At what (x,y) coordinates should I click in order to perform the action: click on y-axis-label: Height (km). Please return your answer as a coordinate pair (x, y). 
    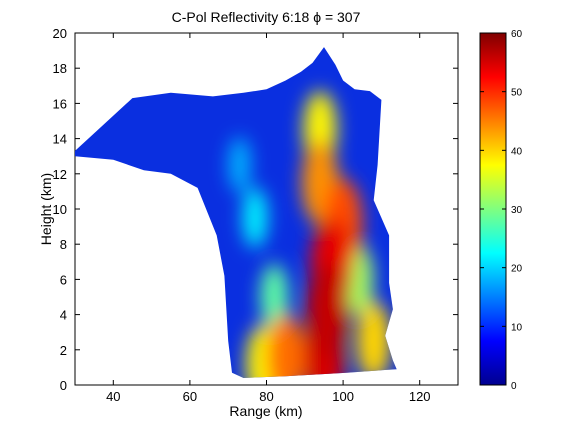
    Looking at the image, I should click on (46, 209).